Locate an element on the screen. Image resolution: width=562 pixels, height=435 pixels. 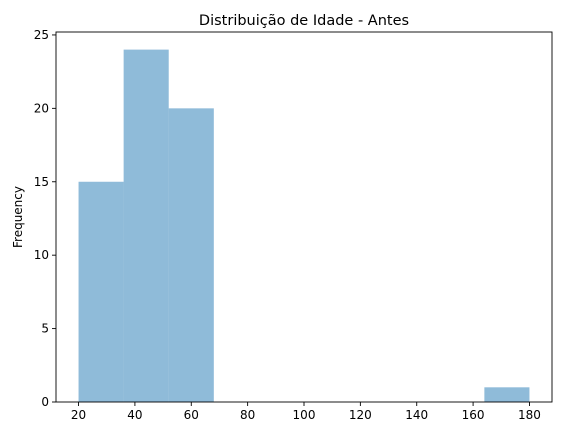
y-tick-label: 10 is located at coordinates (41, 255).